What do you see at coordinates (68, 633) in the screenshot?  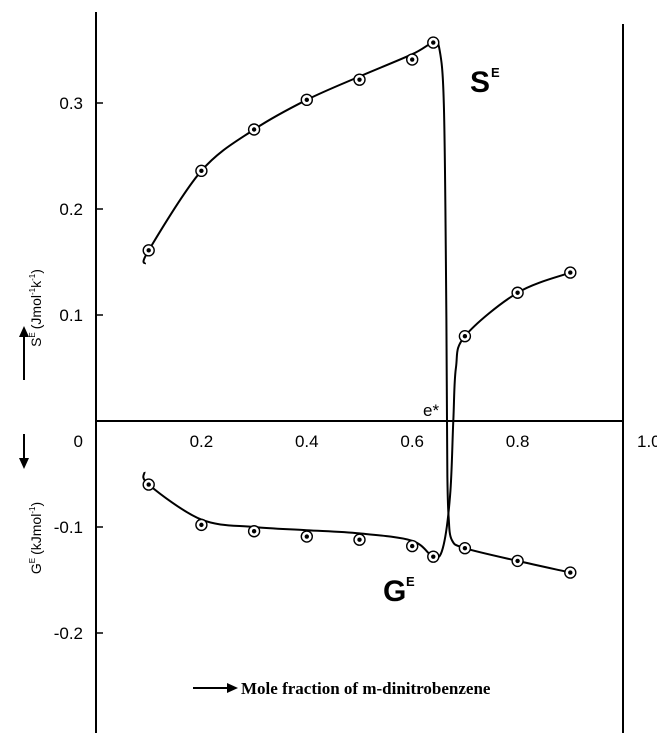 I see `y-tick-label: -0.2` at bounding box center [68, 633].